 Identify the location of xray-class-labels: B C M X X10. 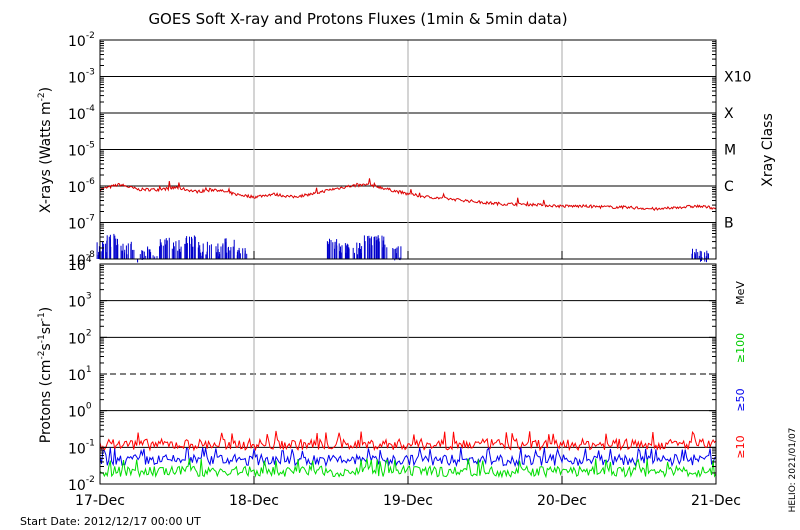
(737, 151).